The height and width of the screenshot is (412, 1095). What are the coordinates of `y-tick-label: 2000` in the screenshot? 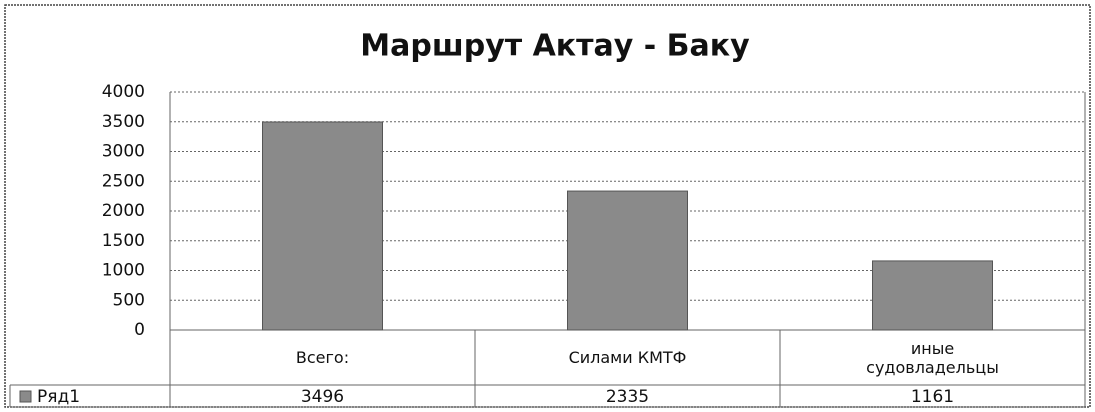 It's located at (123, 211).